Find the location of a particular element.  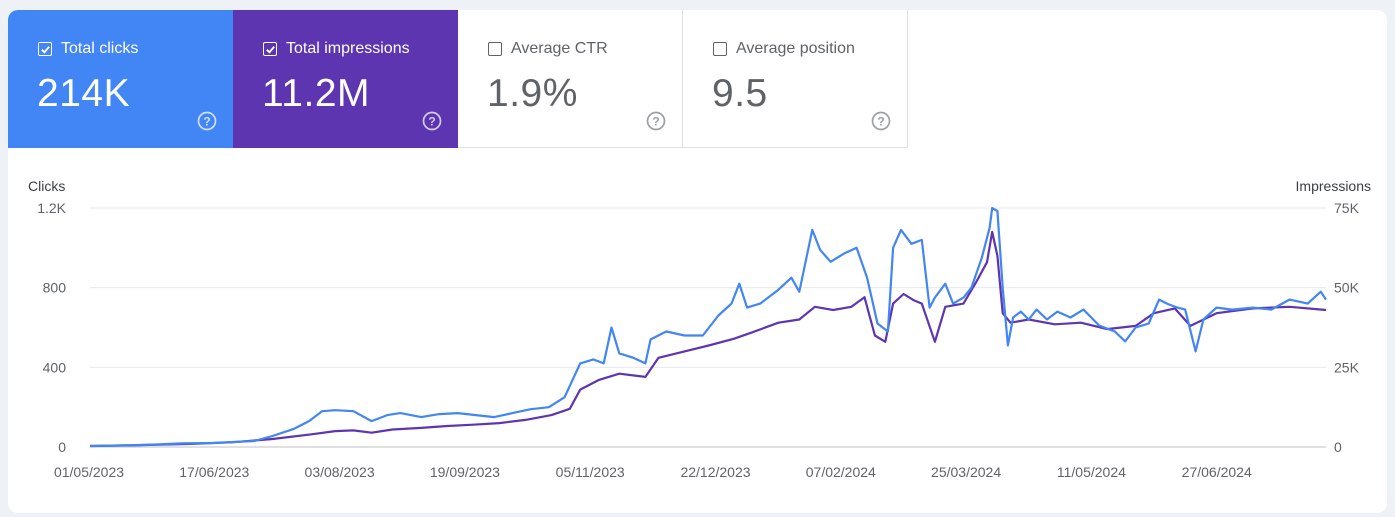

left-tick-label: 400 is located at coordinates (55, 367).